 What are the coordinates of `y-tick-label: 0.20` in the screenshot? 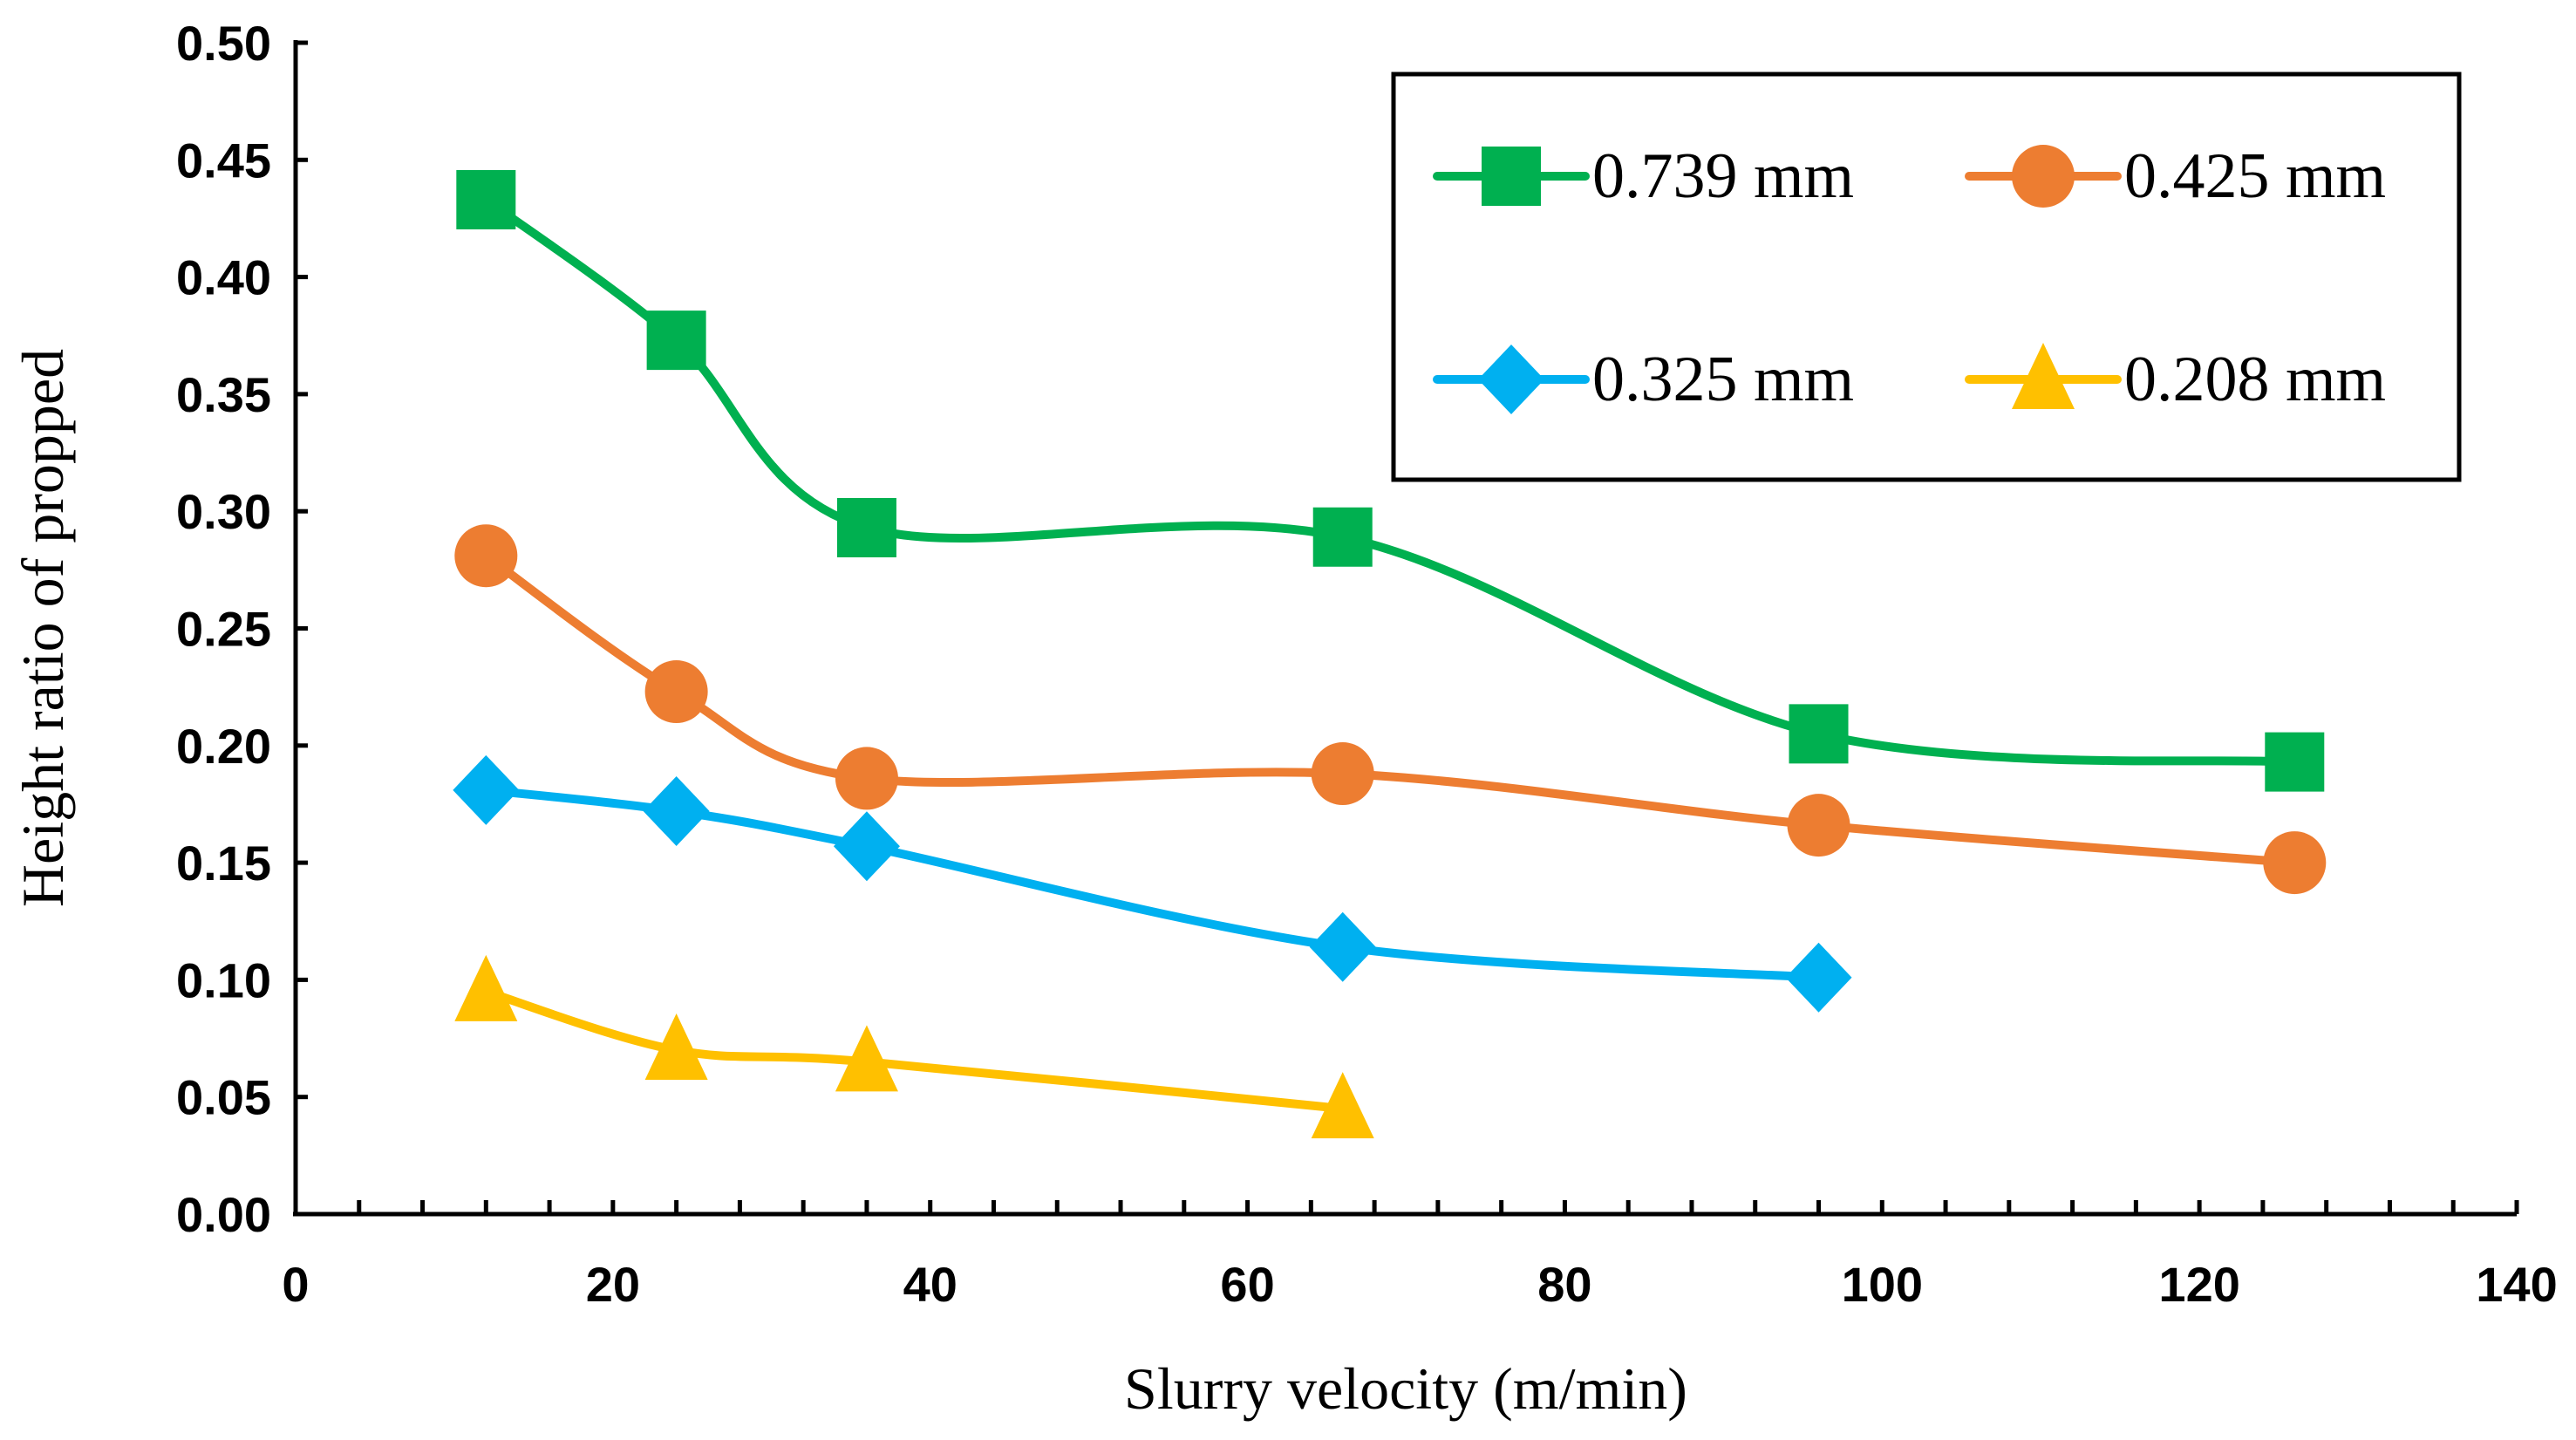 It's located at (224, 746).